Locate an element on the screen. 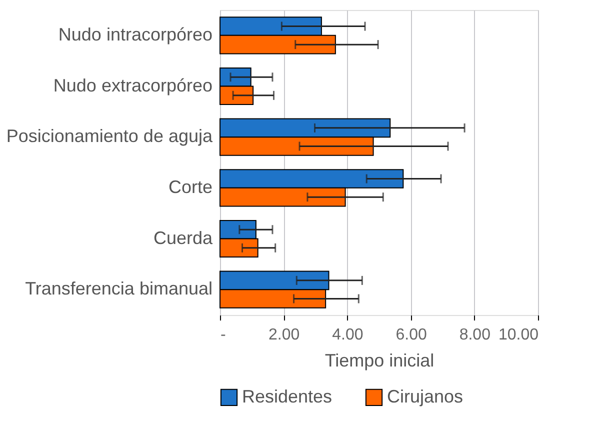 The image size is (606, 429). y-tick-label: Cuerda is located at coordinates (183, 238).